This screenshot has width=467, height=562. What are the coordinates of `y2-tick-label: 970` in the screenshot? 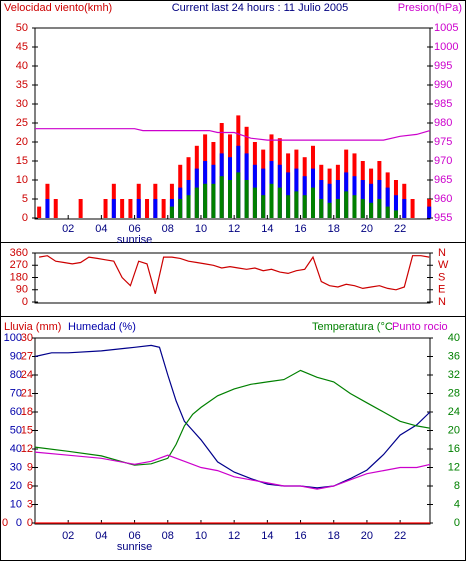 It's located at (443, 161).